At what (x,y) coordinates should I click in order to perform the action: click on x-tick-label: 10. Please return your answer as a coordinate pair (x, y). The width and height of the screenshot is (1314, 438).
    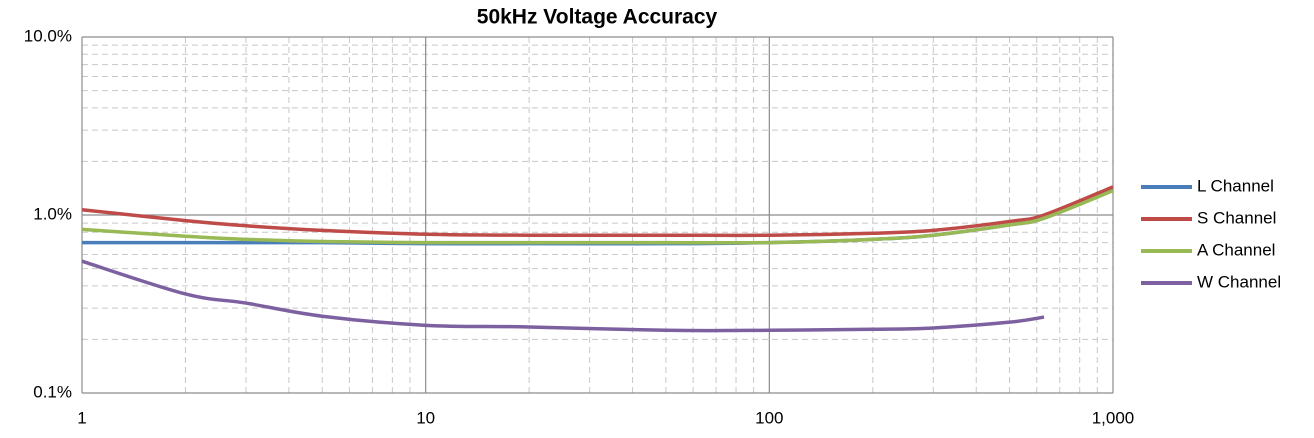
    Looking at the image, I should click on (425, 417).